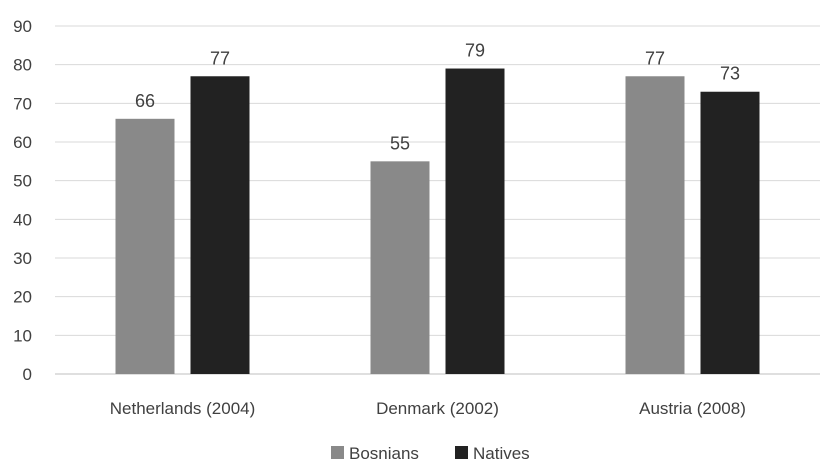  What do you see at coordinates (430, 453) in the screenshot?
I see `legend: Bosnians Natives` at bounding box center [430, 453].